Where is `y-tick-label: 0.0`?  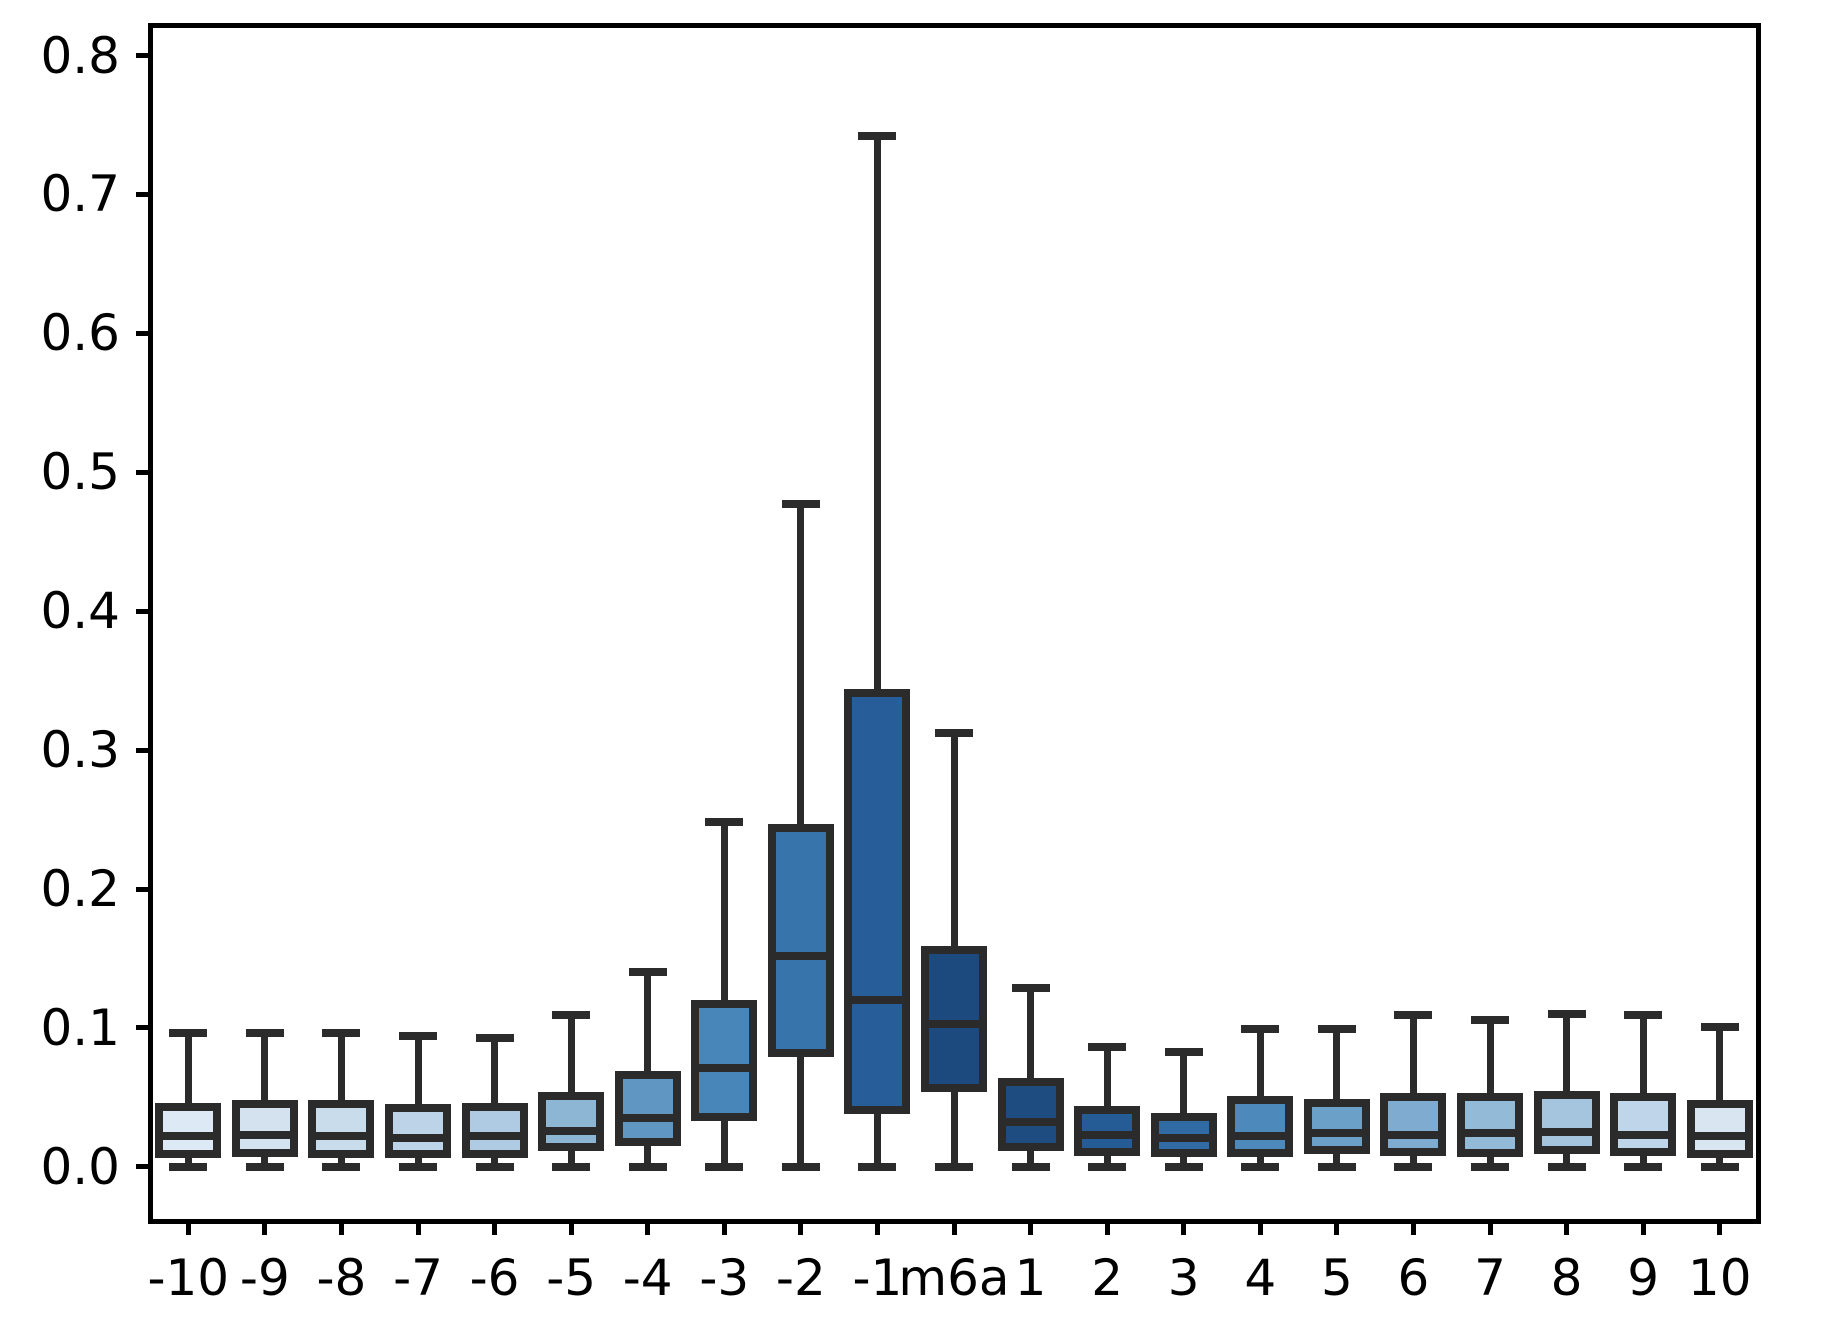
y-tick-label: 0.0 is located at coordinates (80, 1166).